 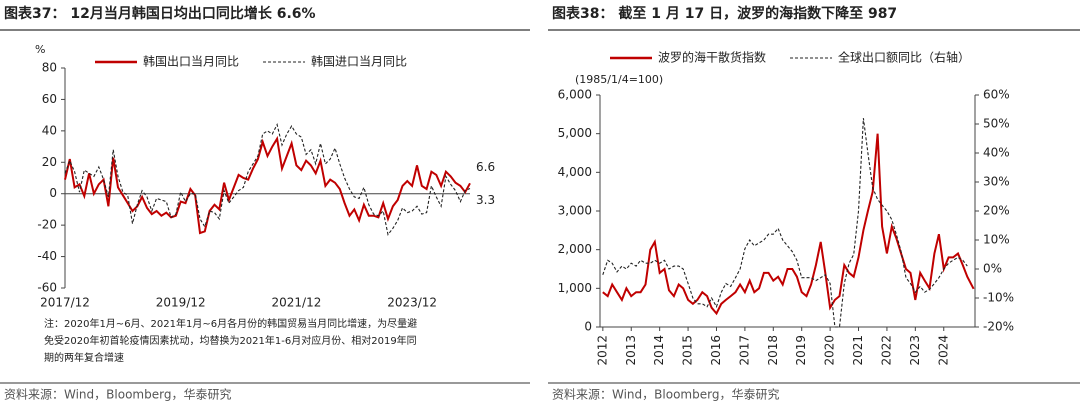 I want to click on x-tick-label: 2018, so click(x=773, y=350).